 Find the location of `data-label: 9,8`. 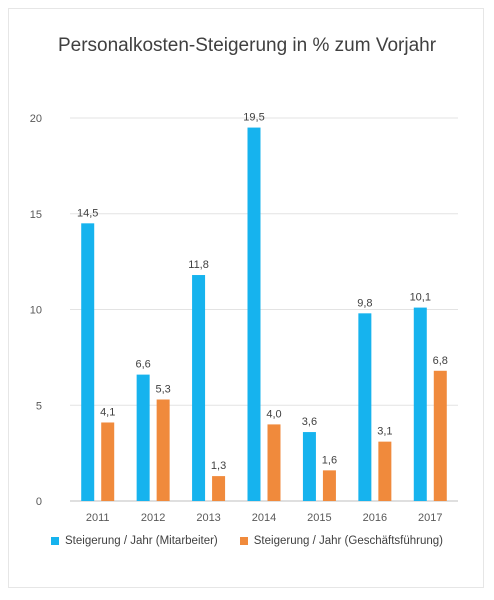

data-label: 9,8 is located at coordinates (364, 303).